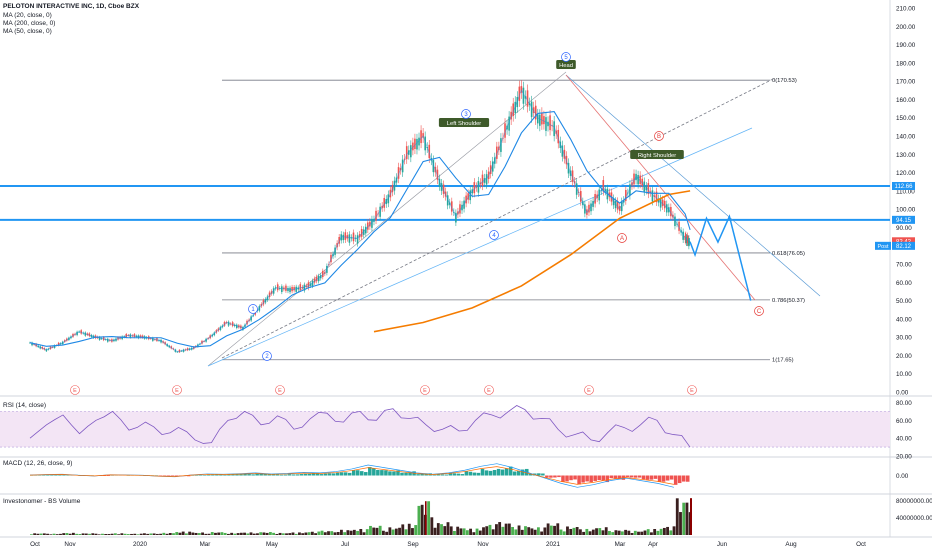  What do you see at coordinates (906, 45) in the screenshot?
I see `y-tick-19: 190.00` at bounding box center [906, 45].